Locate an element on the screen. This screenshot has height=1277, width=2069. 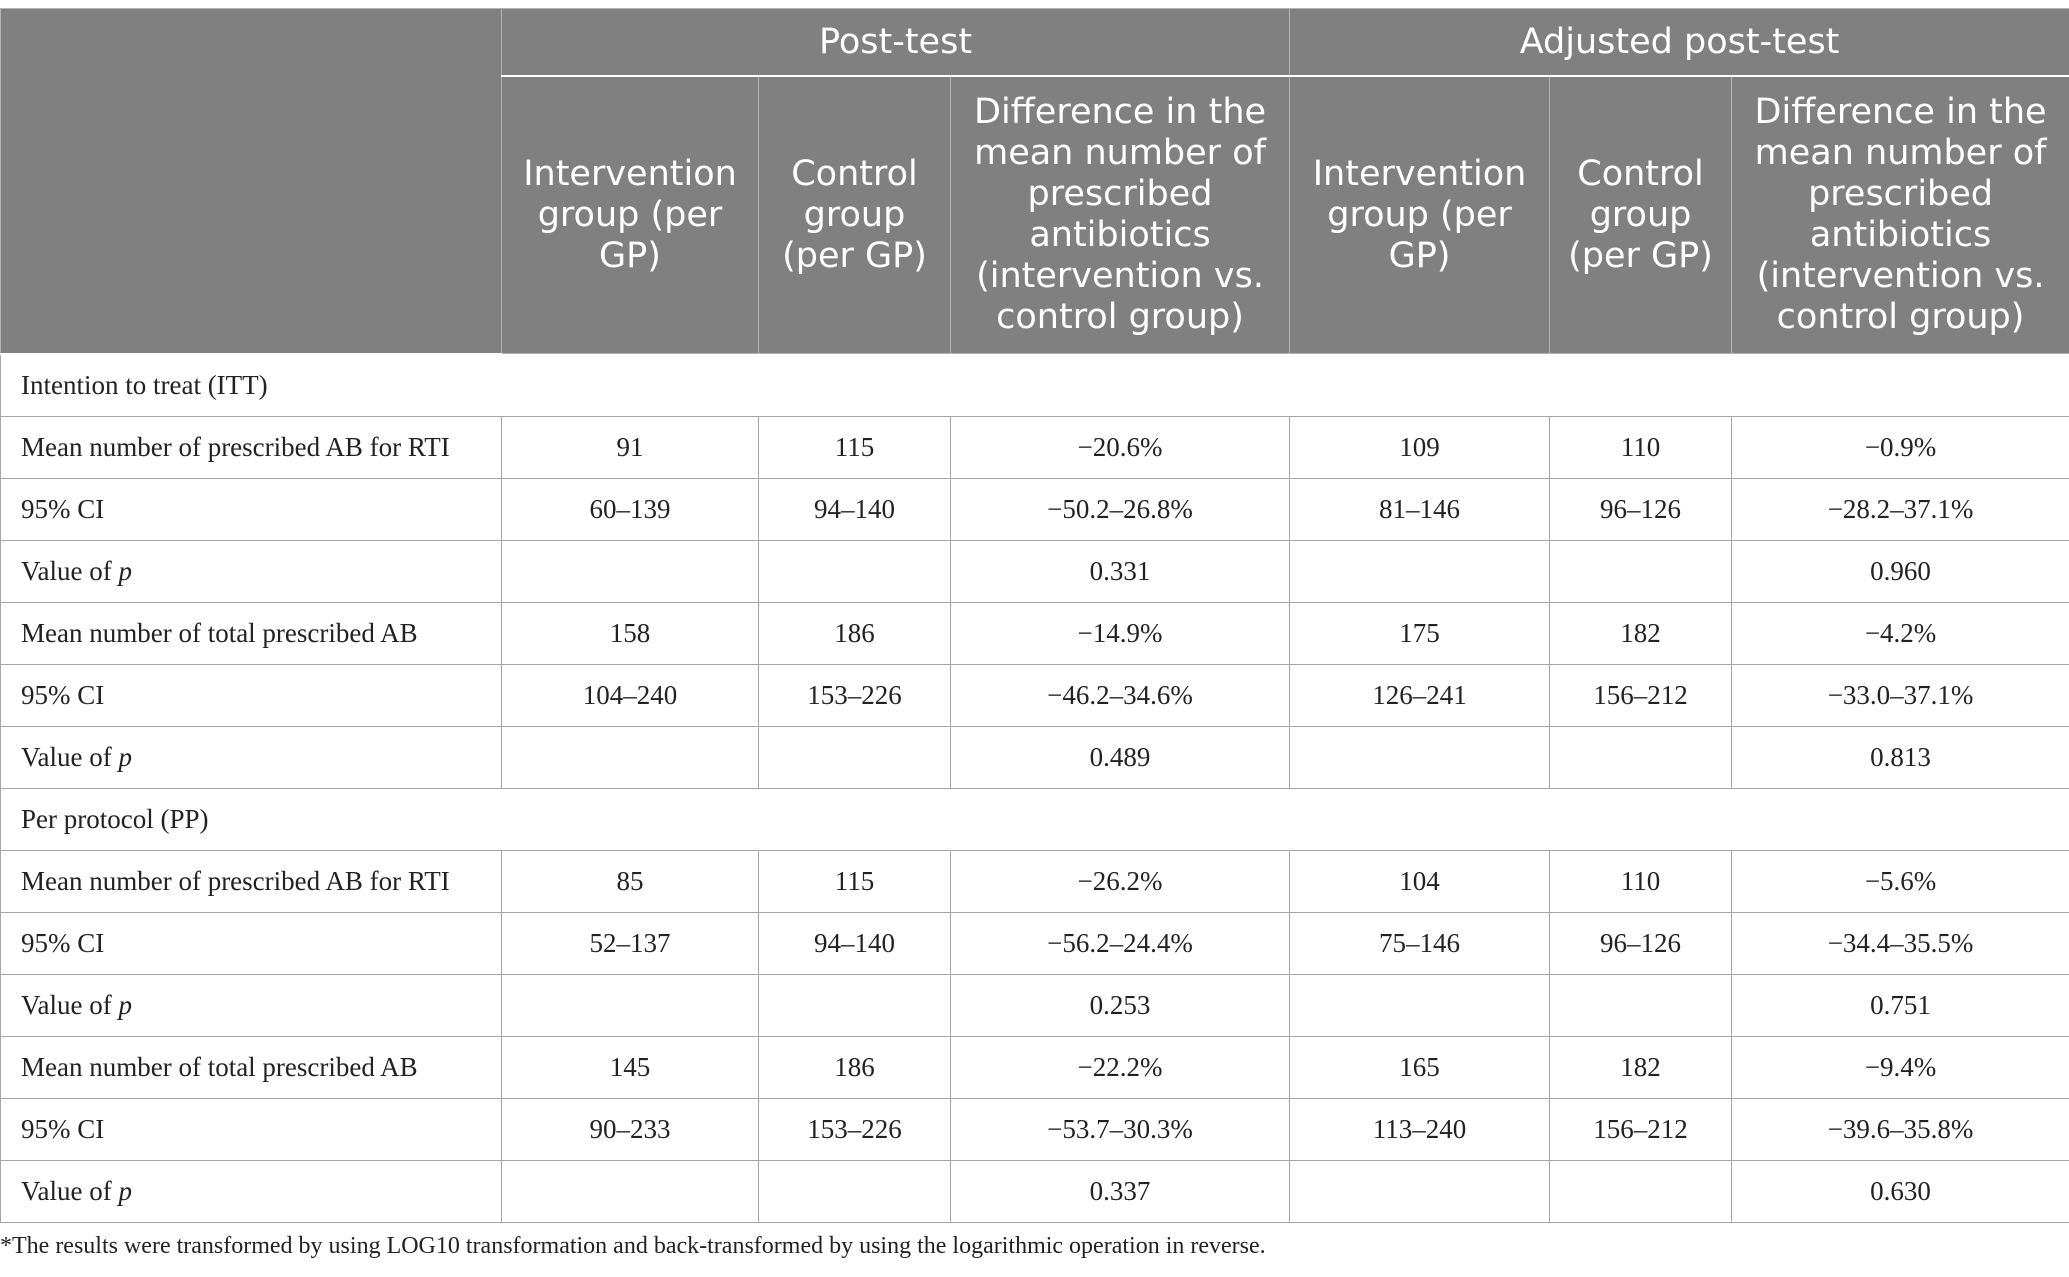
table-cell: 75–146 is located at coordinates (1420, 943).